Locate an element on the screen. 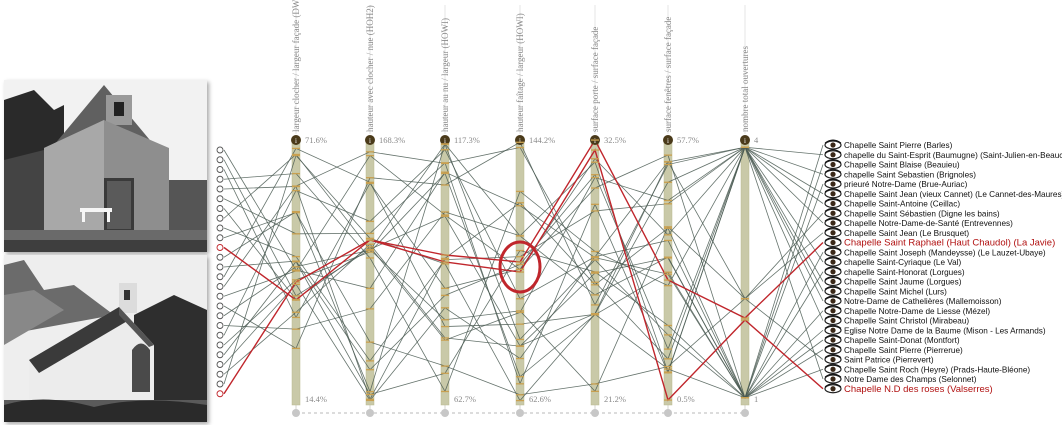  chapel-photo-top is located at coordinates (105, 166).